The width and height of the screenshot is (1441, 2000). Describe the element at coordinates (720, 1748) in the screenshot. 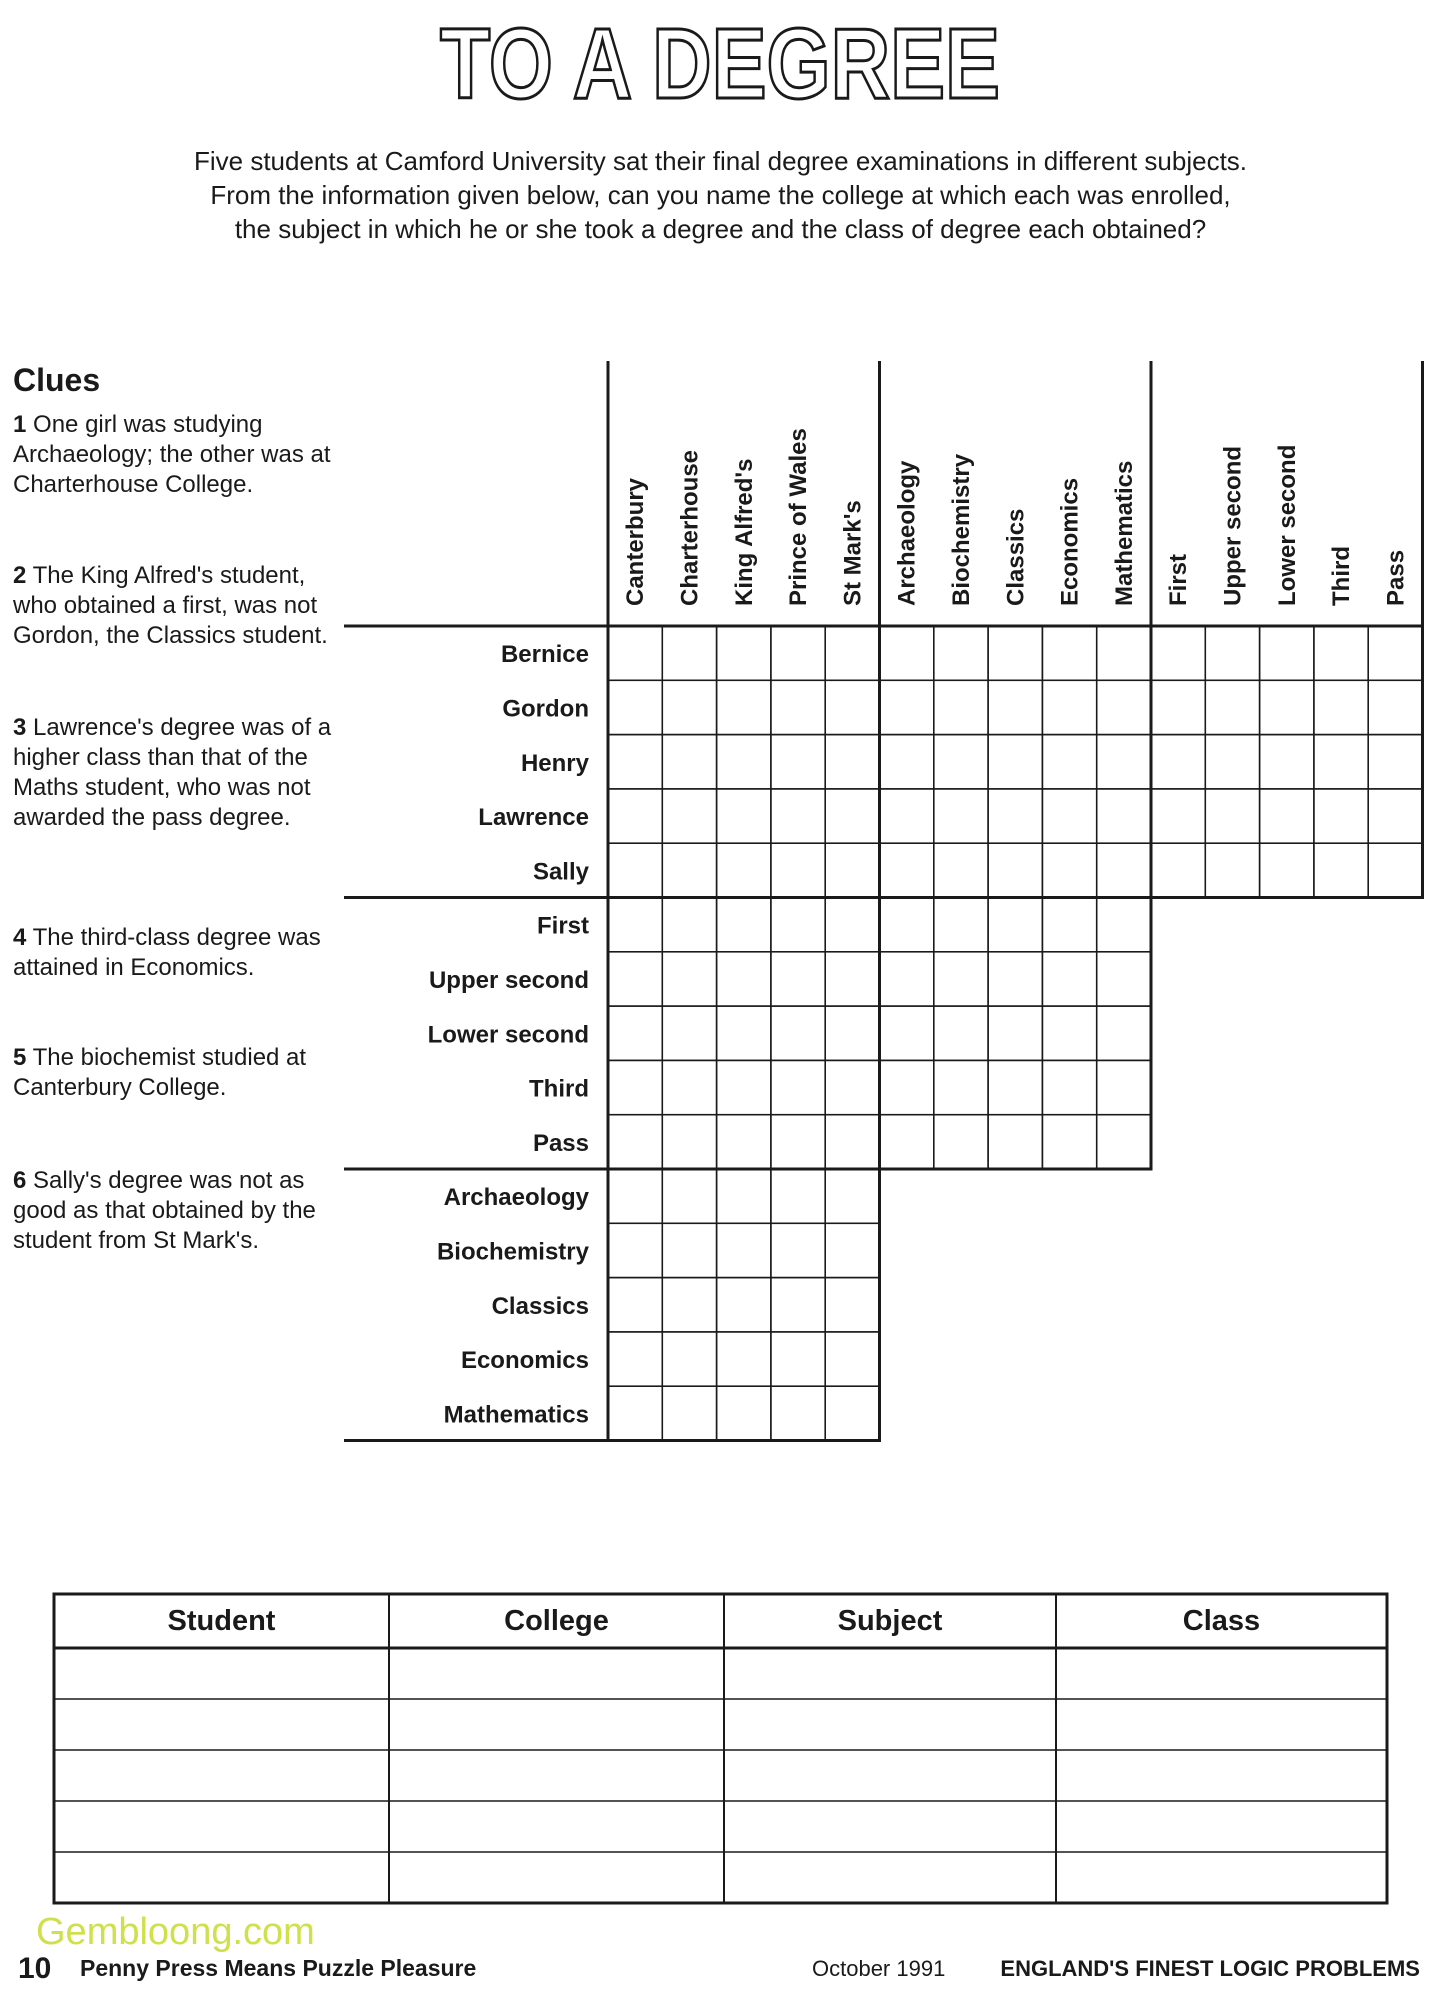

I see `answer-table` at that location.